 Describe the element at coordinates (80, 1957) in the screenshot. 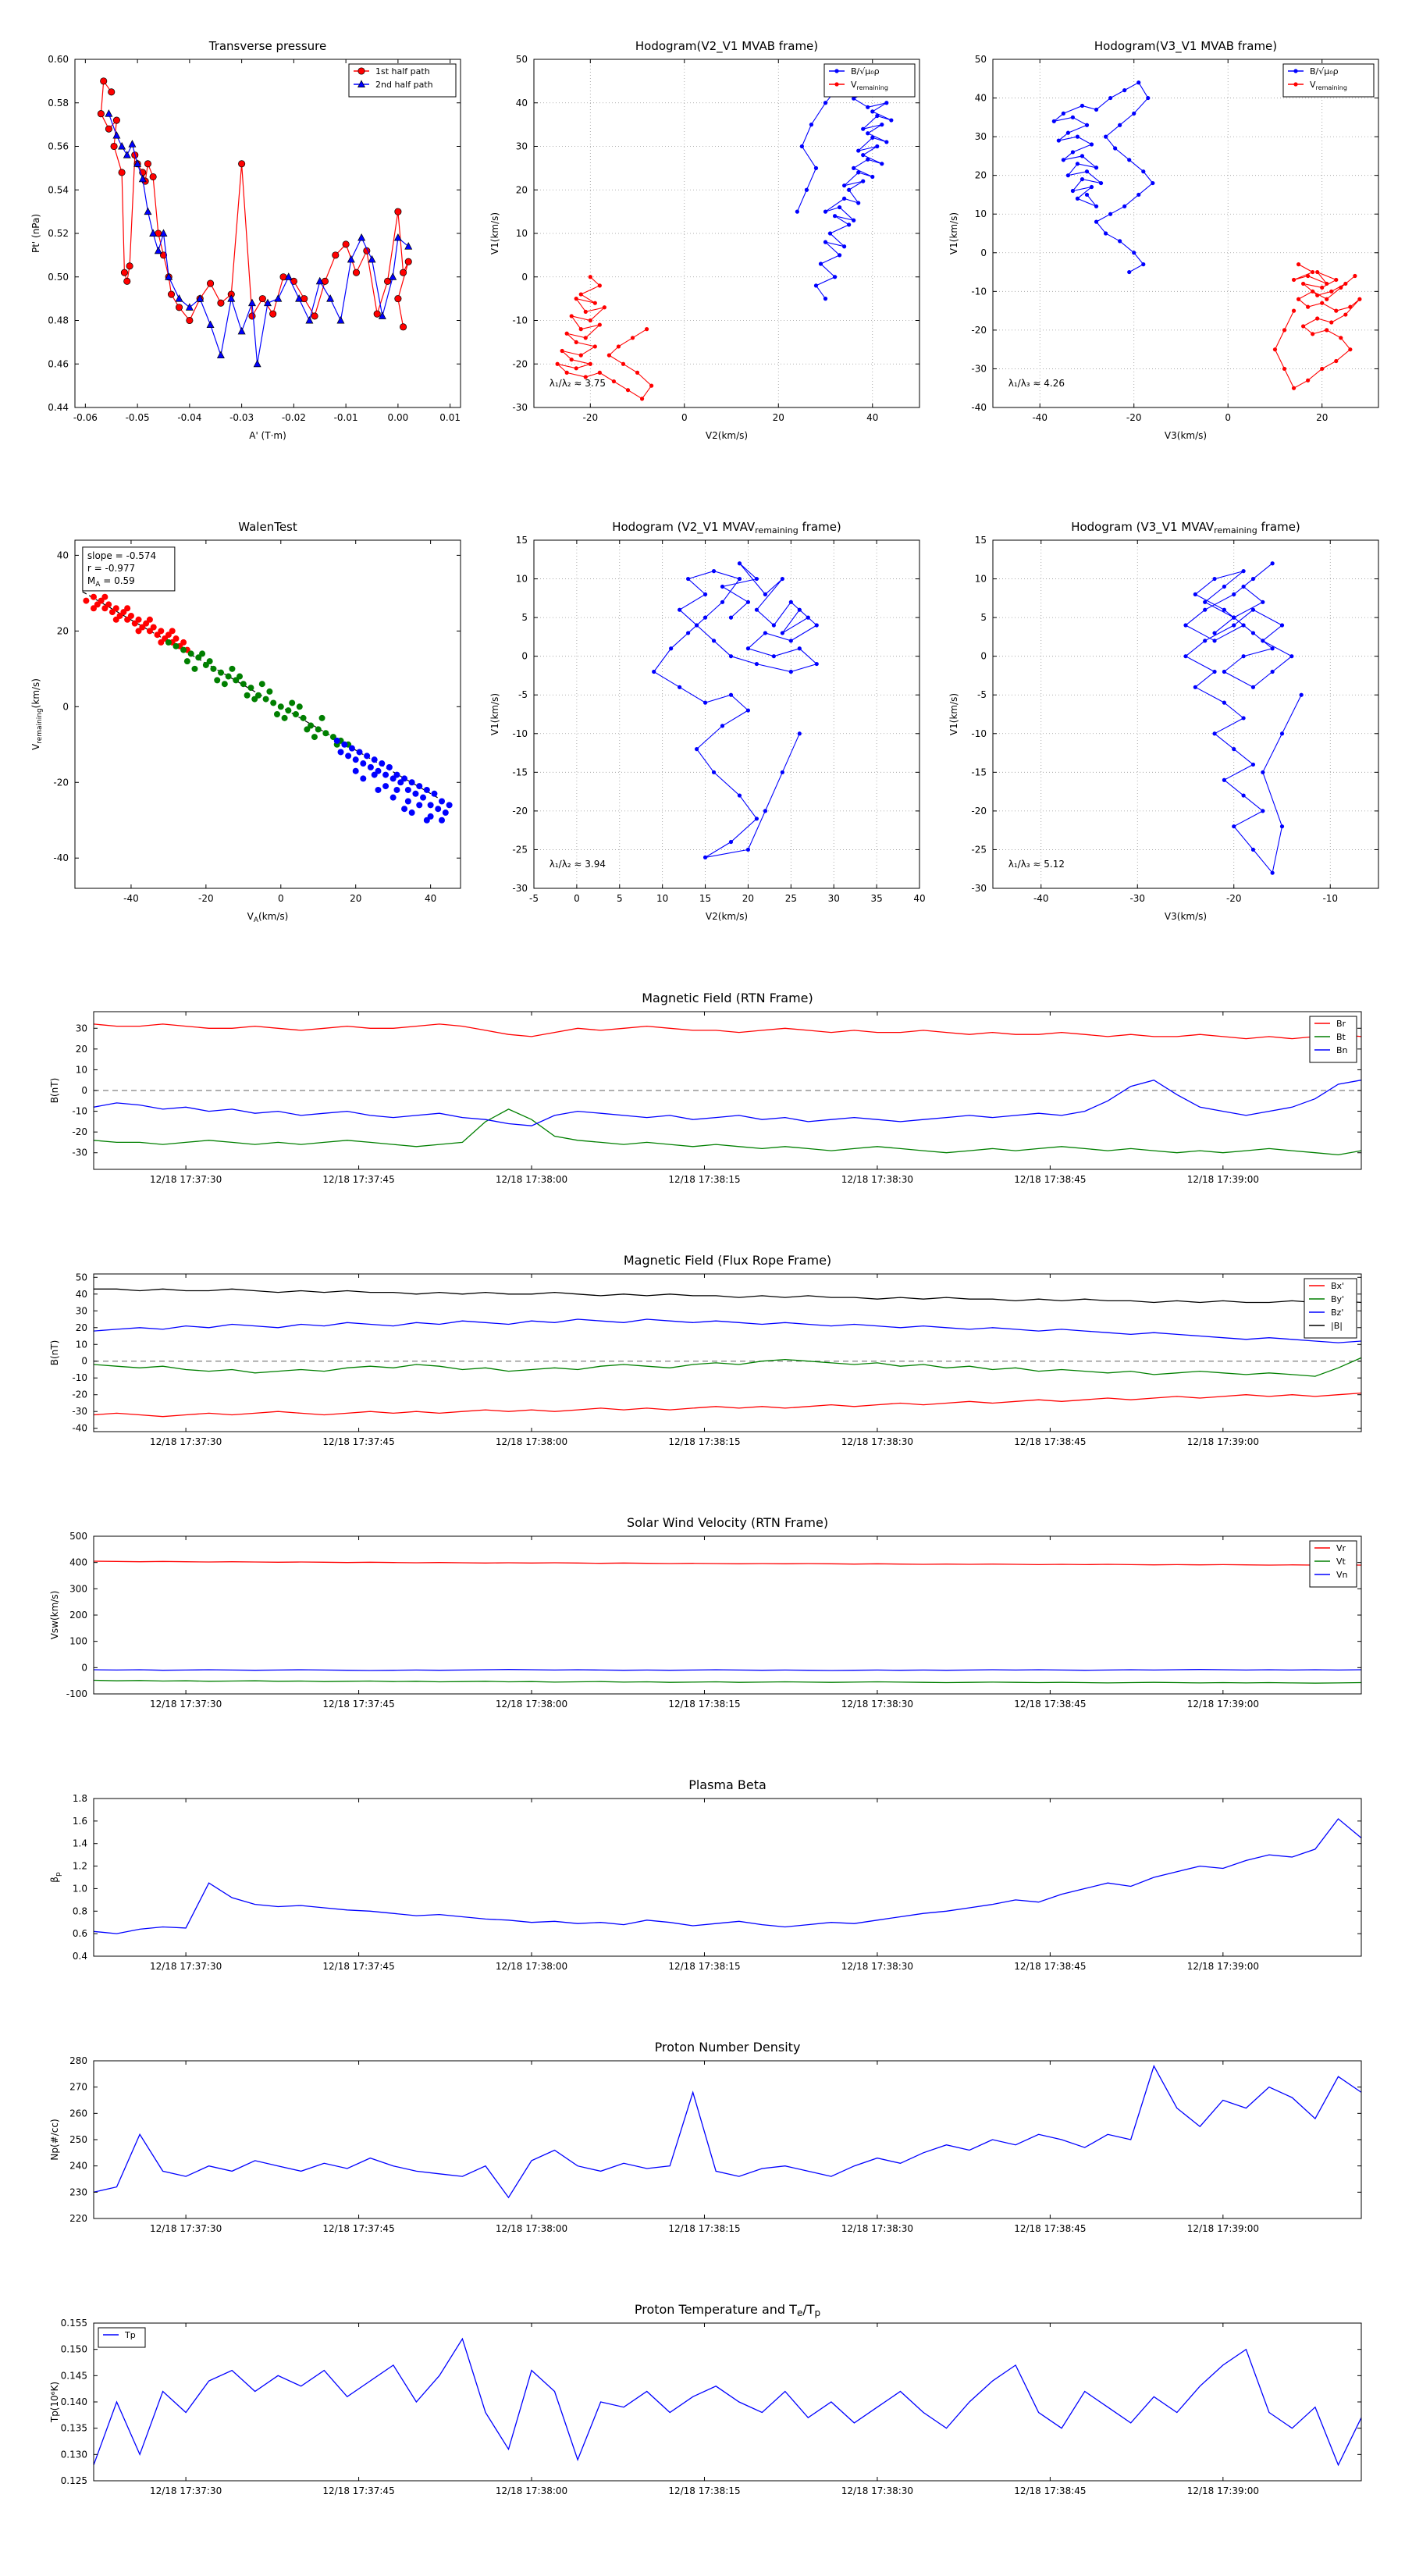

I see `svg-text: 0.4` at that location.